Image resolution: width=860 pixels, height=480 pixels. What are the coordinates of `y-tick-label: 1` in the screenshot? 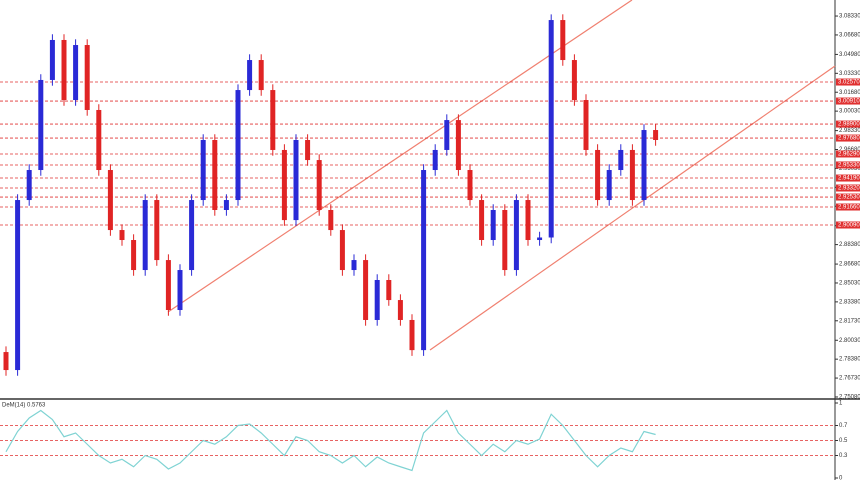 It's located at (841, 404).